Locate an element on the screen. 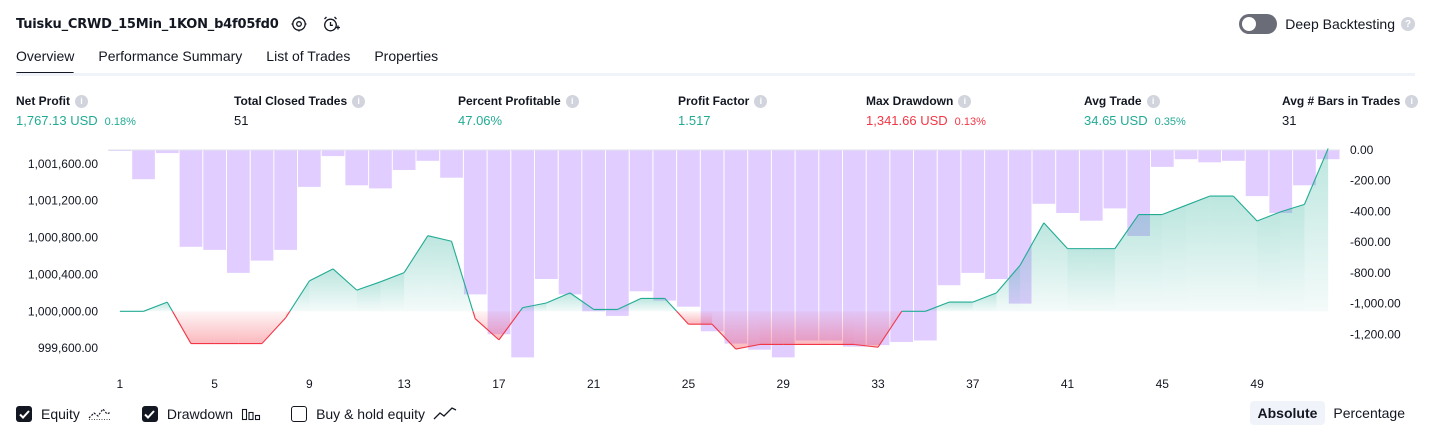  legend-equity: Equity is located at coordinates (64, 414).